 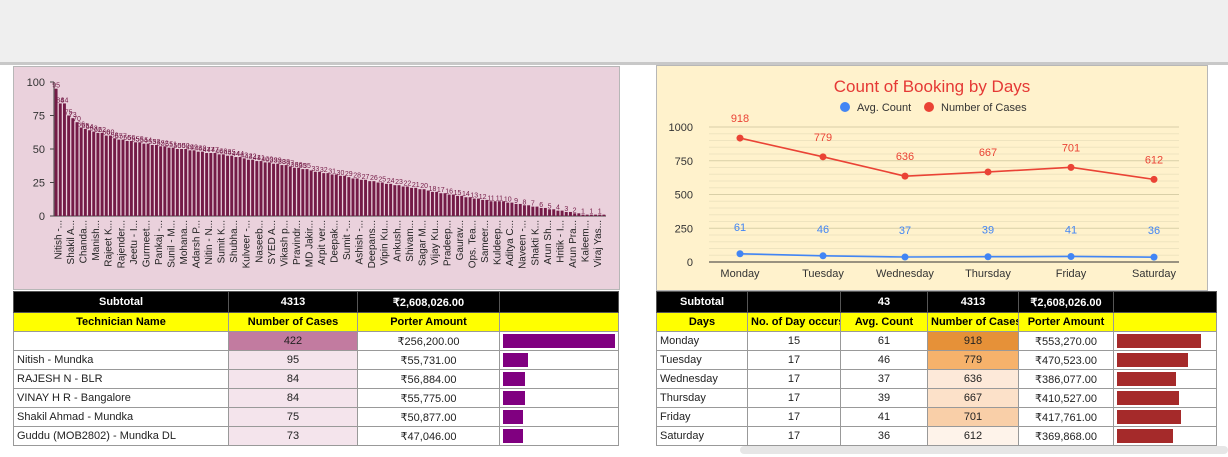 I want to click on day-row: Friday 17 41 701 ₹417,761.00, so click(x=936, y=417).